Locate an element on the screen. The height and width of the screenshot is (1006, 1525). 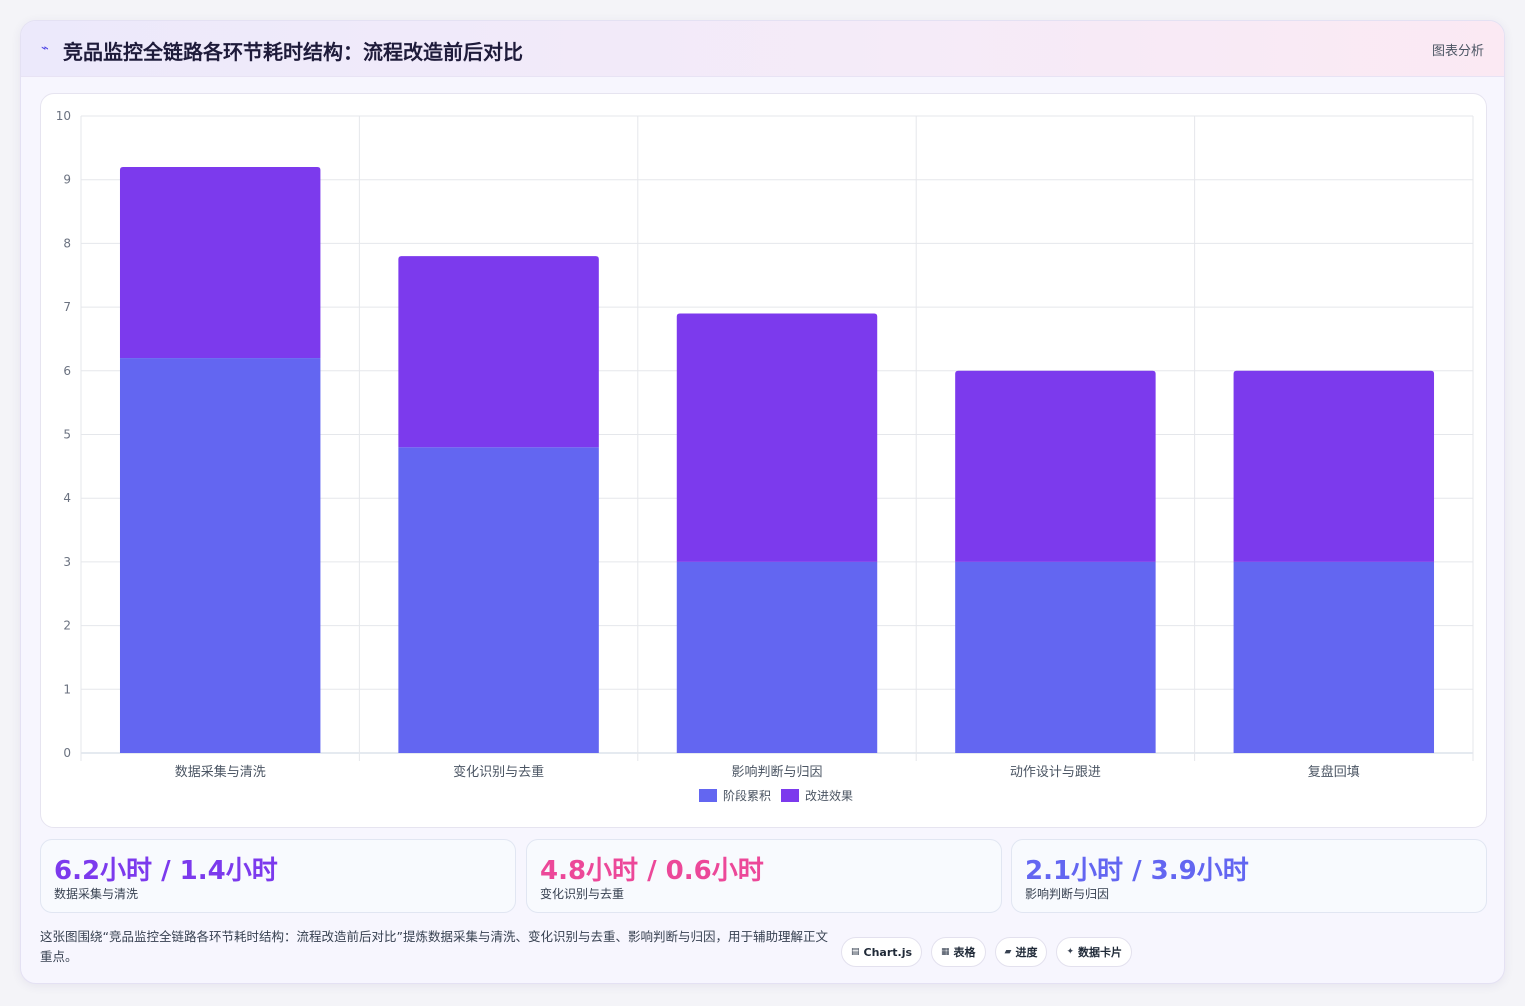
line-chart-icon: ⌁ is located at coordinates (45, 48).